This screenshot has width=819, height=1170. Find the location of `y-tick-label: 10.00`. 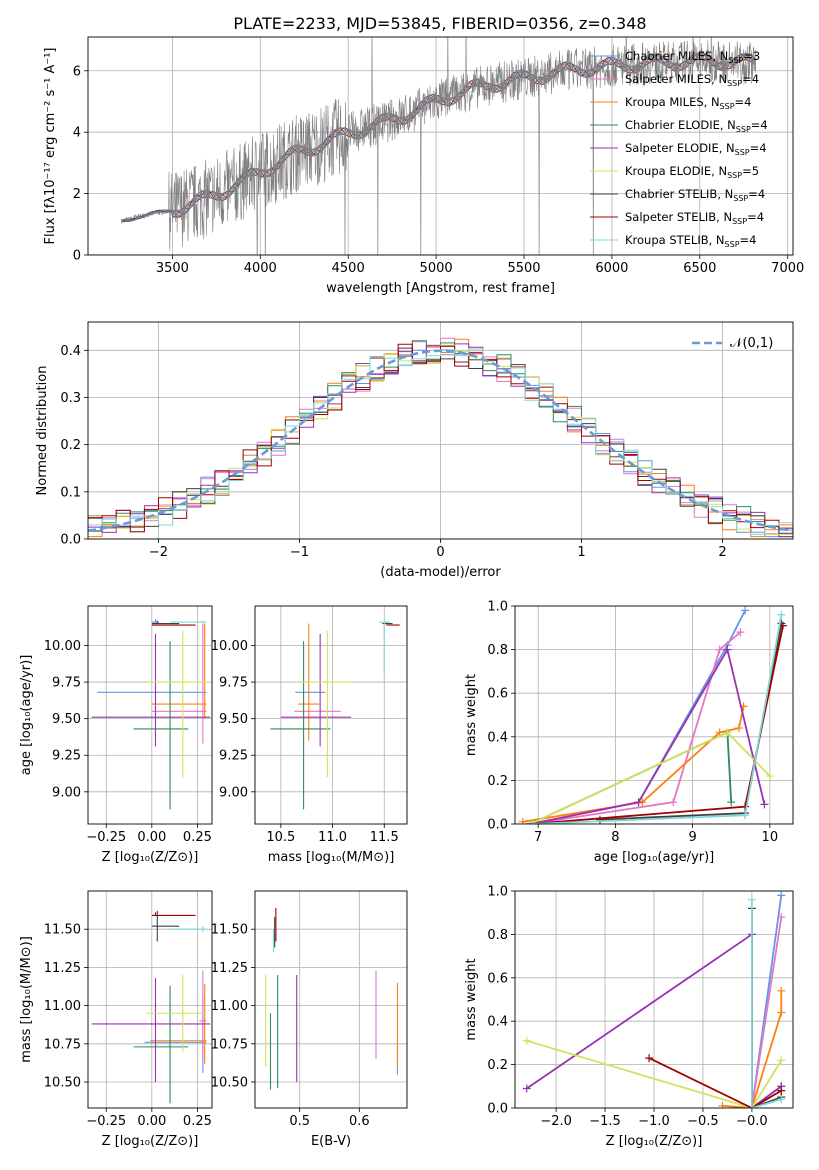

y-tick-label: 10.00 is located at coordinates (62, 646).